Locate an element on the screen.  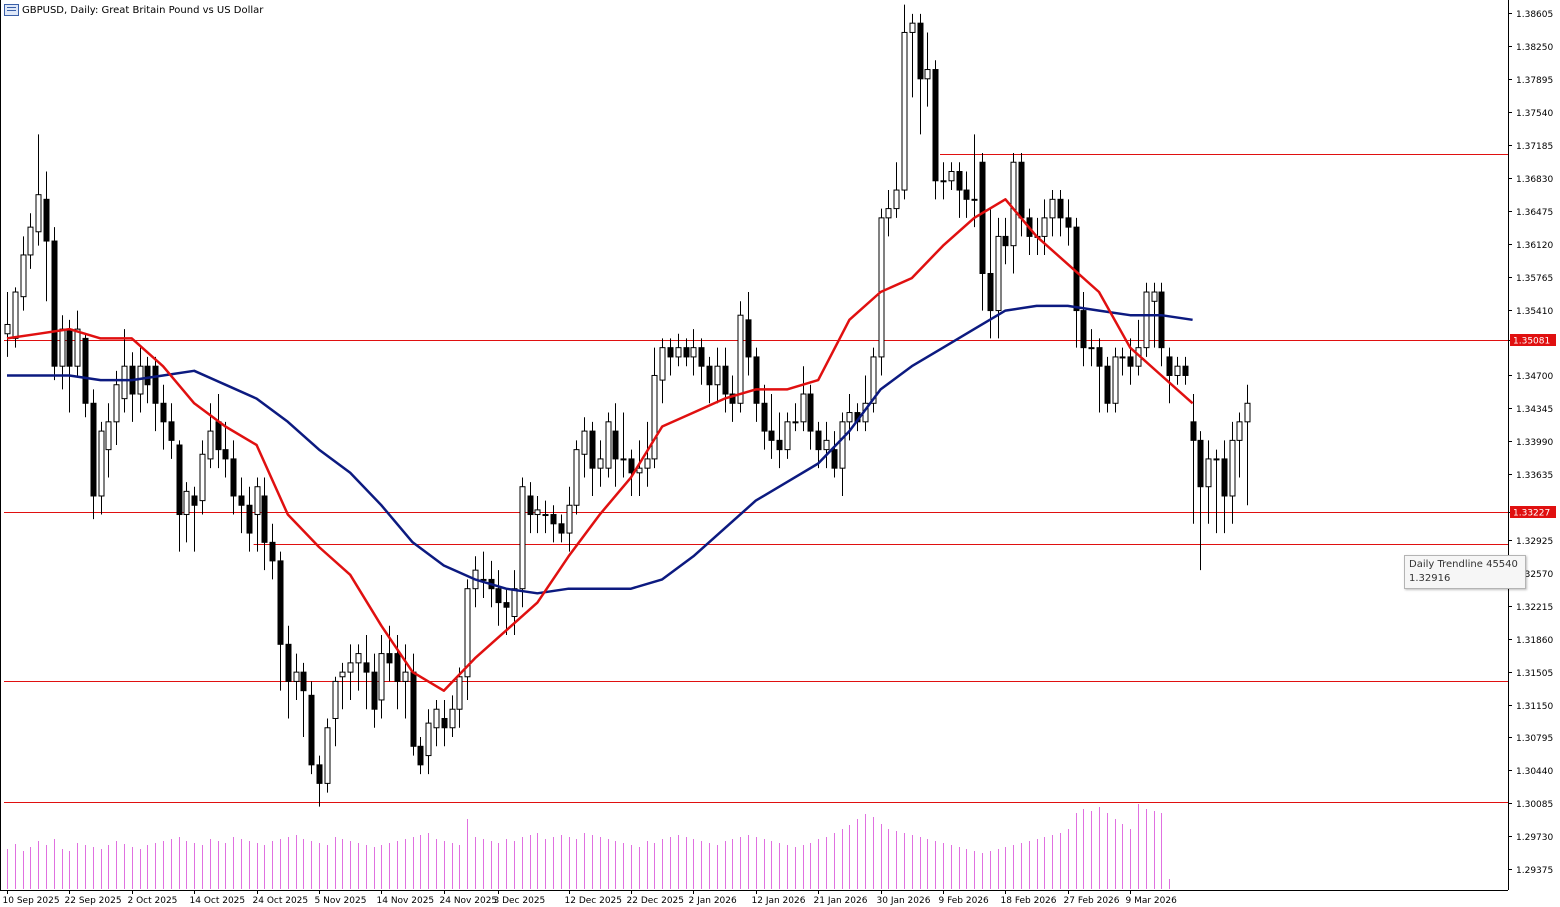
time-tick-label: 14 Oct 2025 is located at coordinates (218, 901).